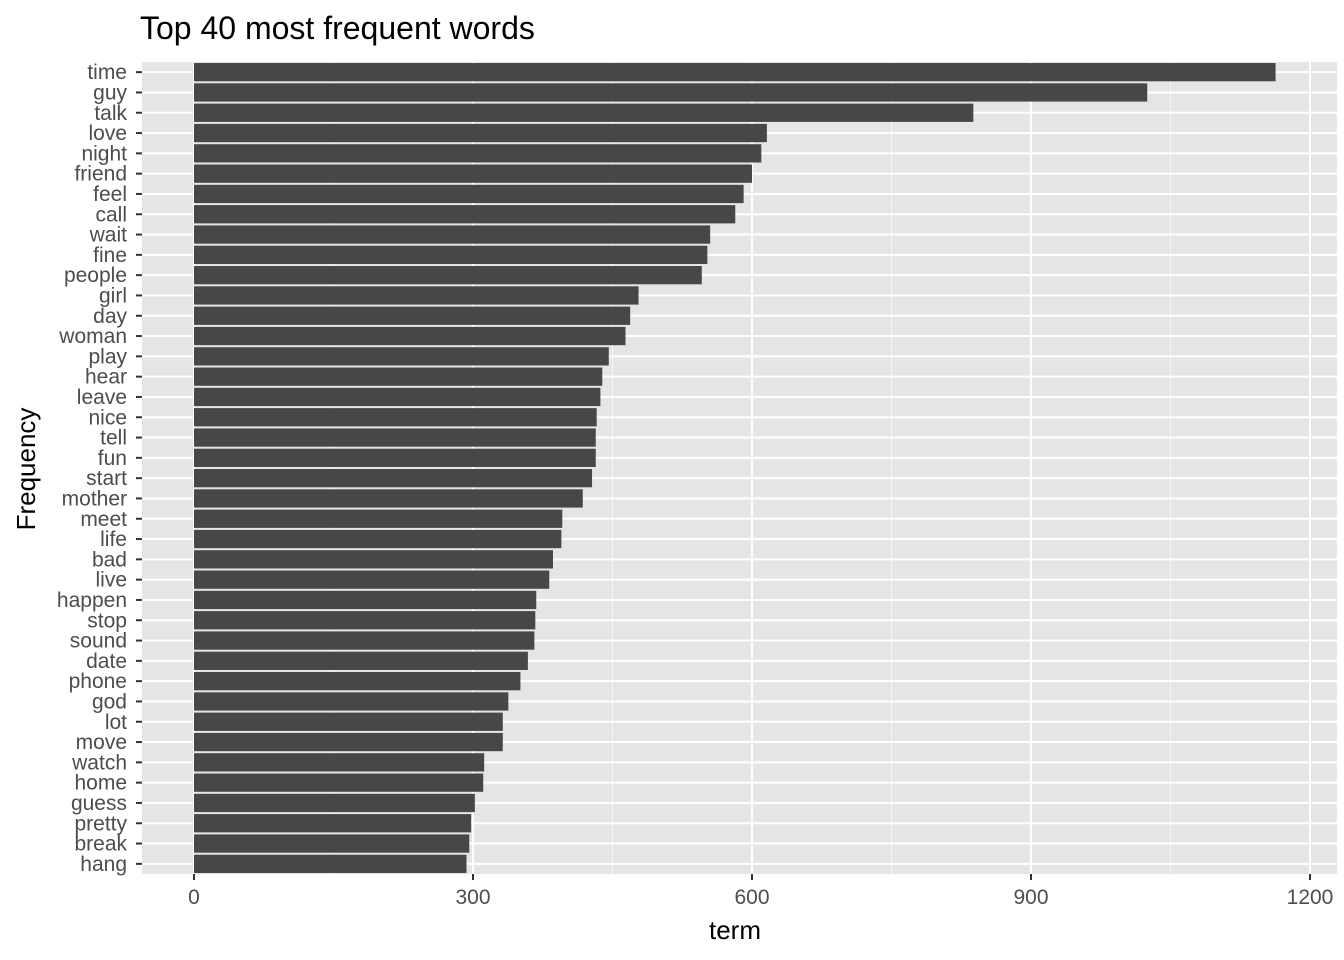 This screenshot has height=960, width=1344. I want to click on y-tick-label: friend, so click(100, 174).